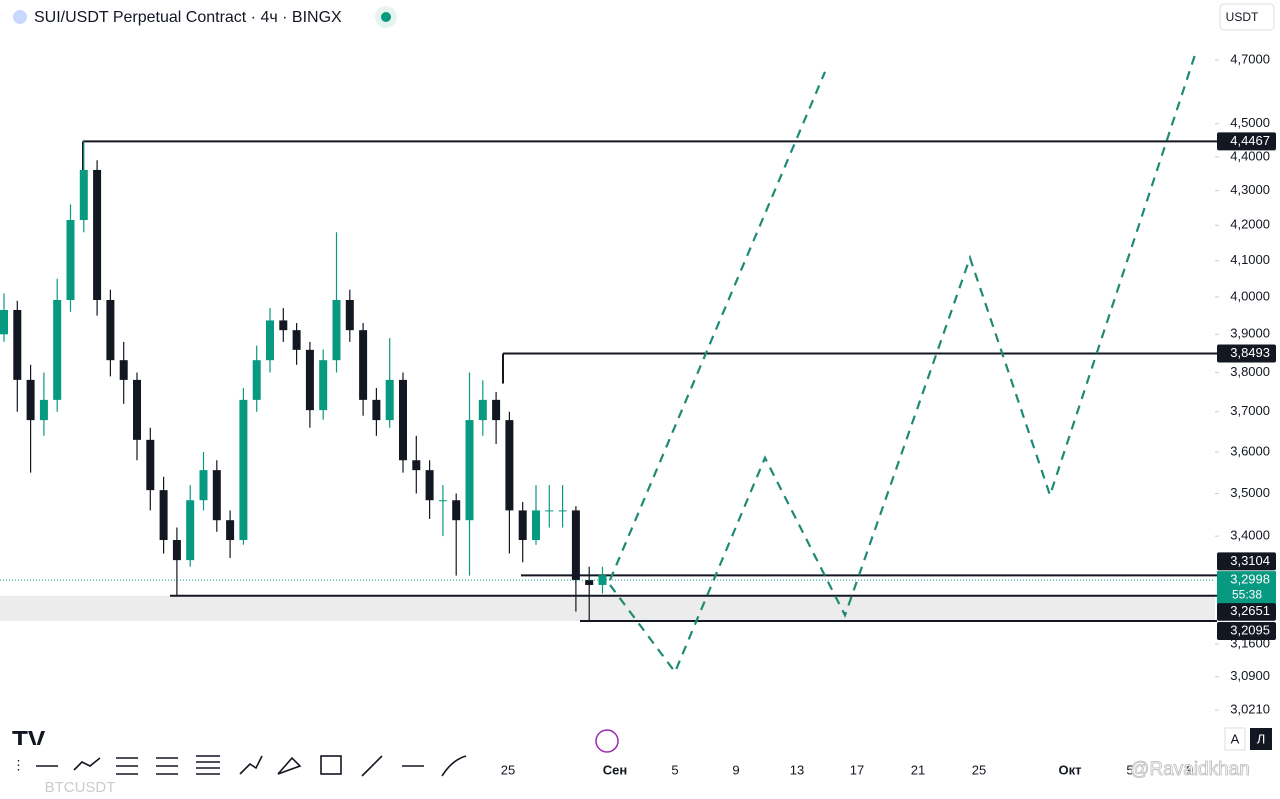 The image size is (1280, 799). What do you see at coordinates (1250, 708) in the screenshot?
I see `y-tick-label: 3,0210` at bounding box center [1250, 708].